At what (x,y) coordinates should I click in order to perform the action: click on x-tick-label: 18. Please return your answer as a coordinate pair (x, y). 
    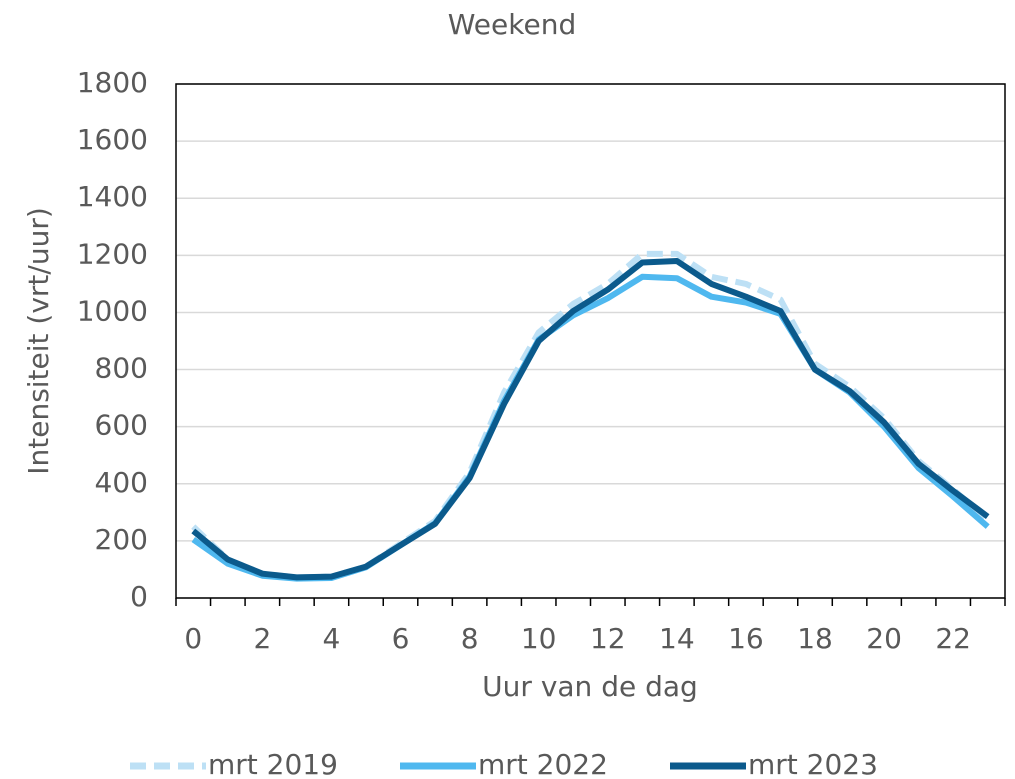
    Looking at the image, I should click on (815, 638).